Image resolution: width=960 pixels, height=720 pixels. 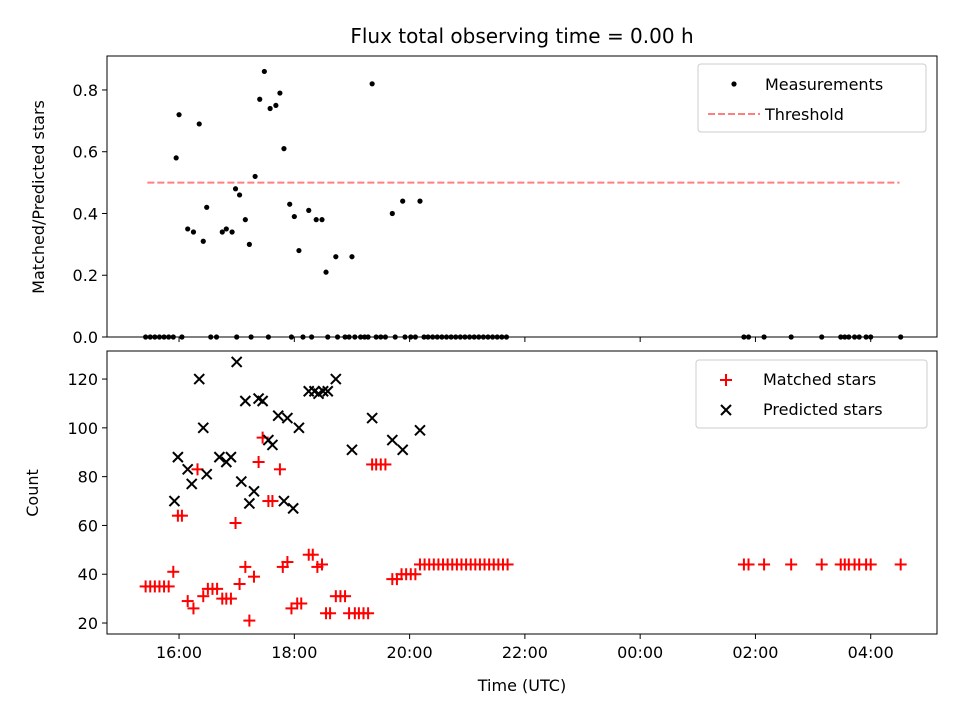 I want to click on top-panel-legend: Measurements Threshold, so click(x=812, y=98).